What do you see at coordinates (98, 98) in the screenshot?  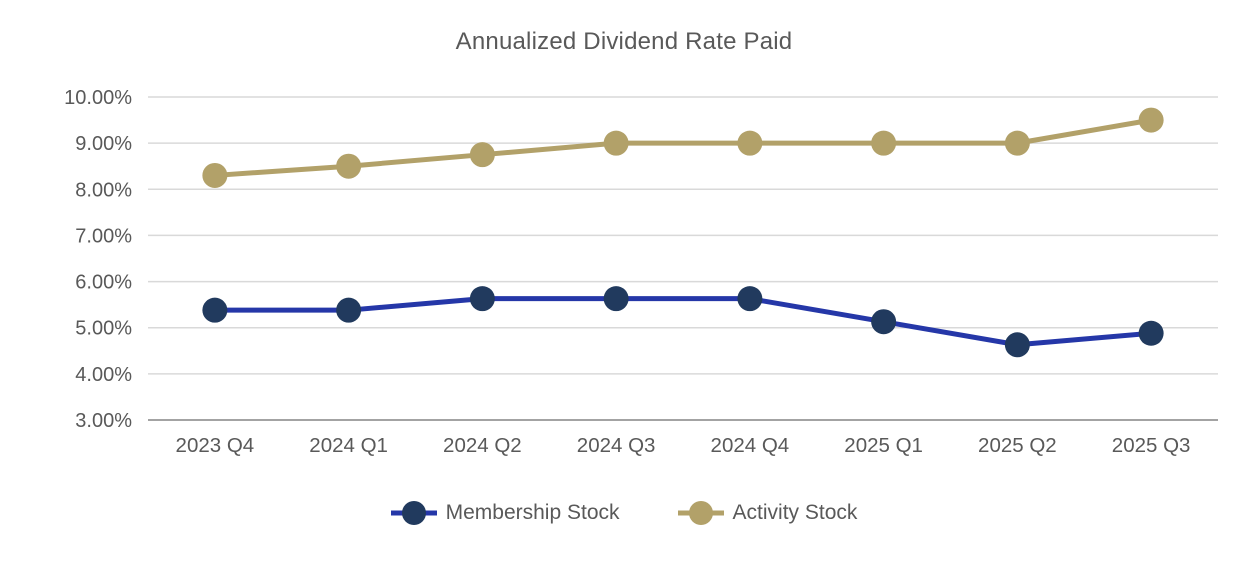 I see `y-tick-label: 10.00%` at bounding box center [98, 98].